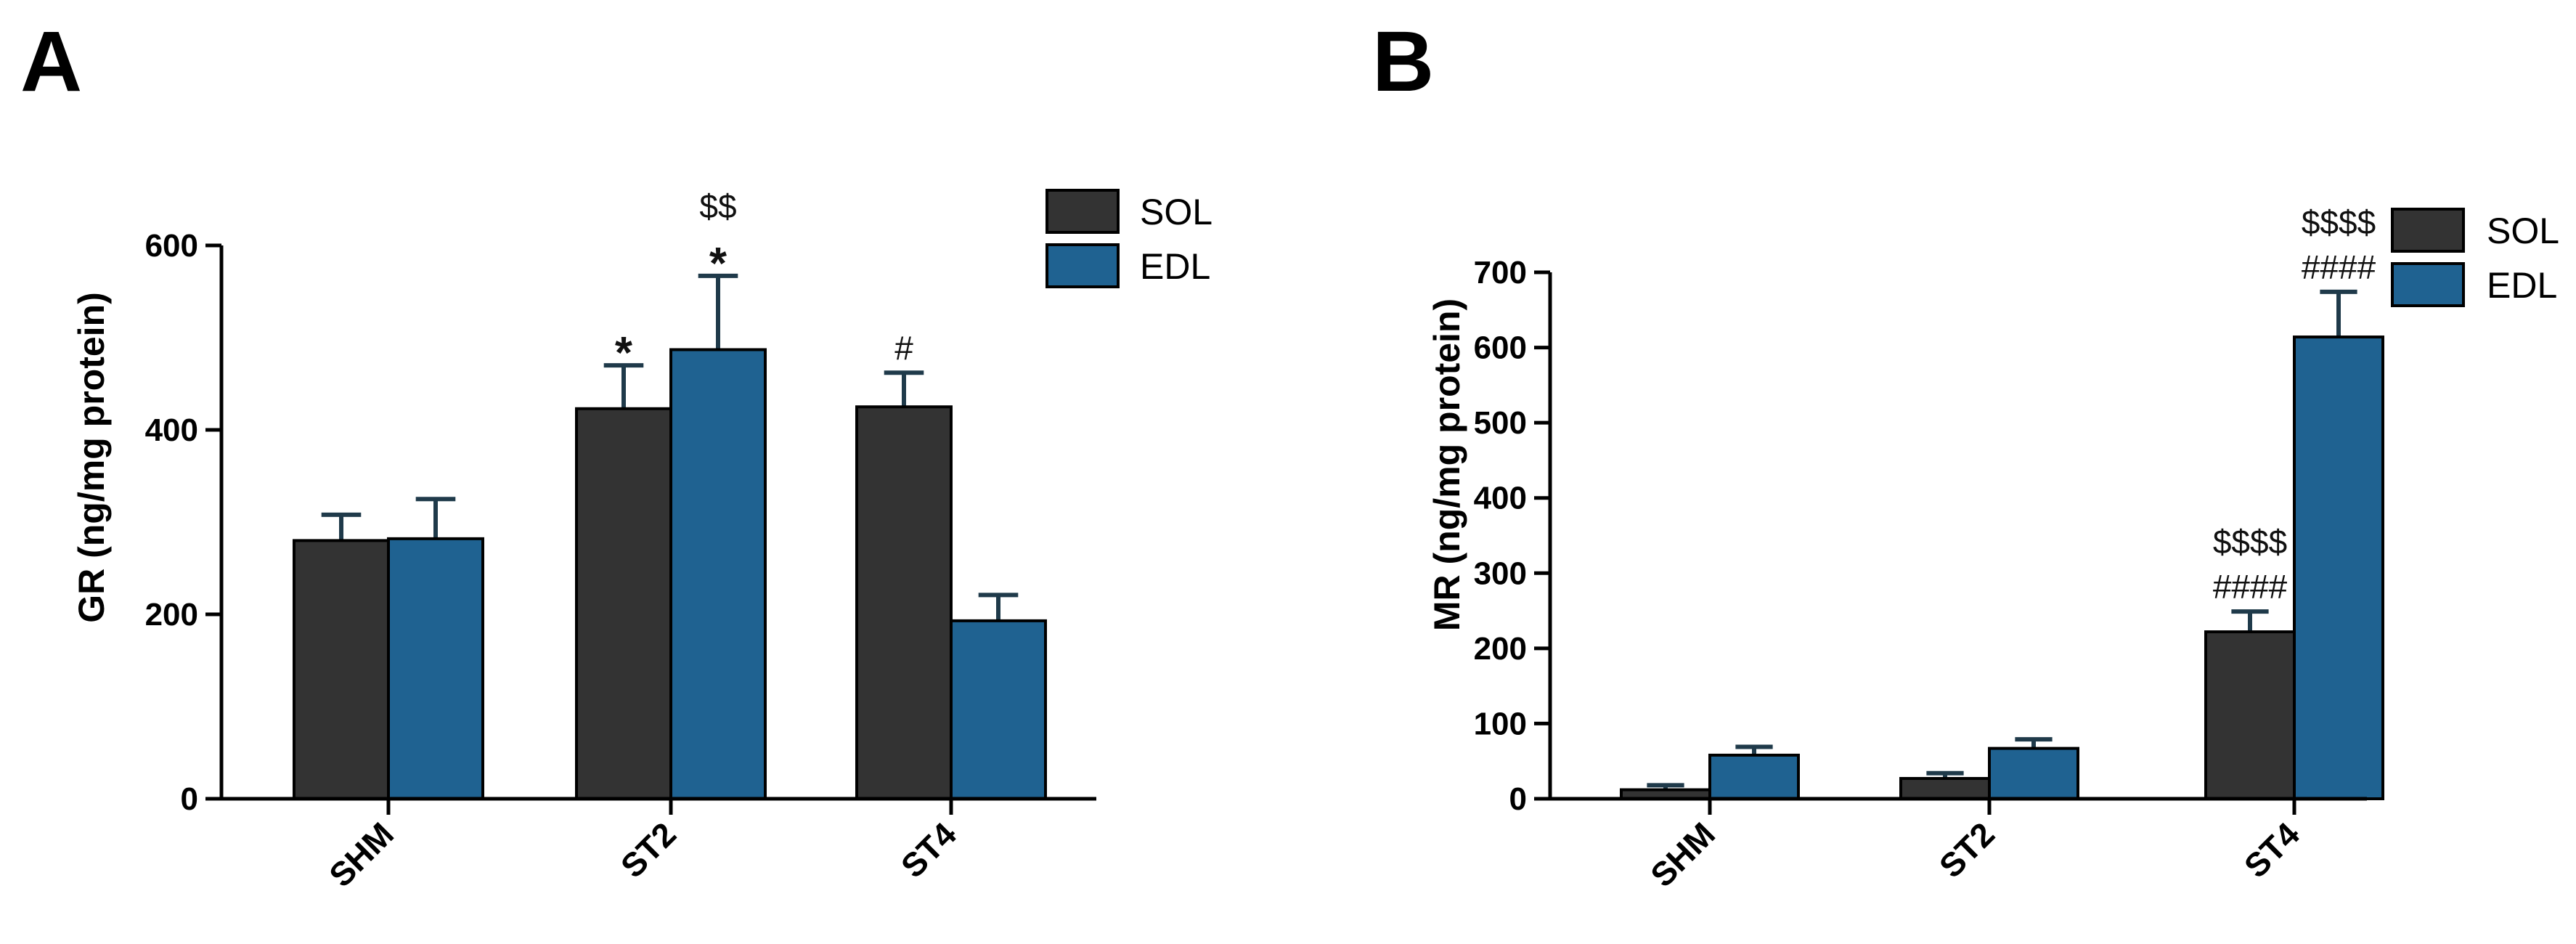 The height and width of the screenshot is (944, 2576). I want to click on panel-b-legend-label-edl: EDL, so click(2522, 285).